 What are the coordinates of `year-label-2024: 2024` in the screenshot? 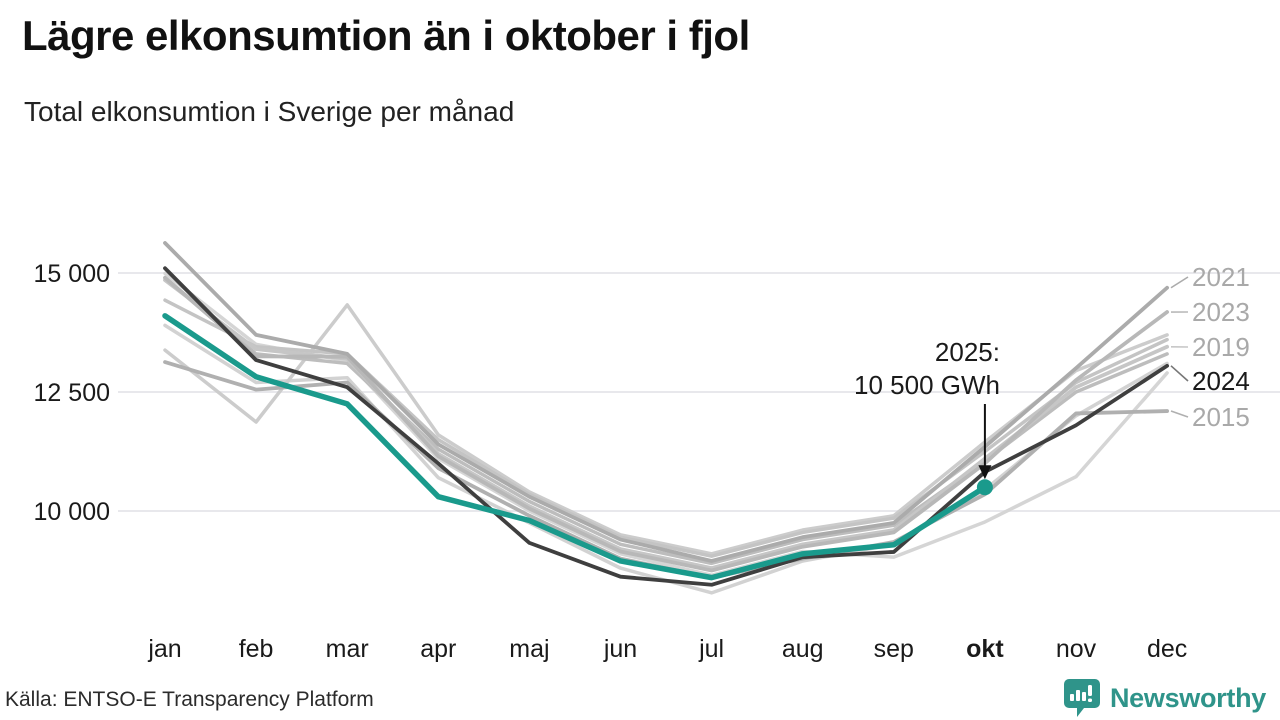 It's located at (1221, 381).